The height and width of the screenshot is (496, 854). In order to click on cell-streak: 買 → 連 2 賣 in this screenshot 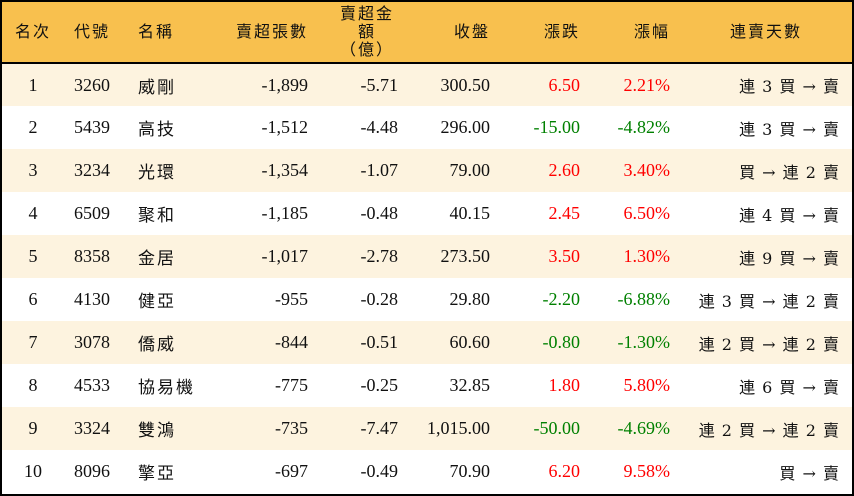, I will do `click(789, 172)`.